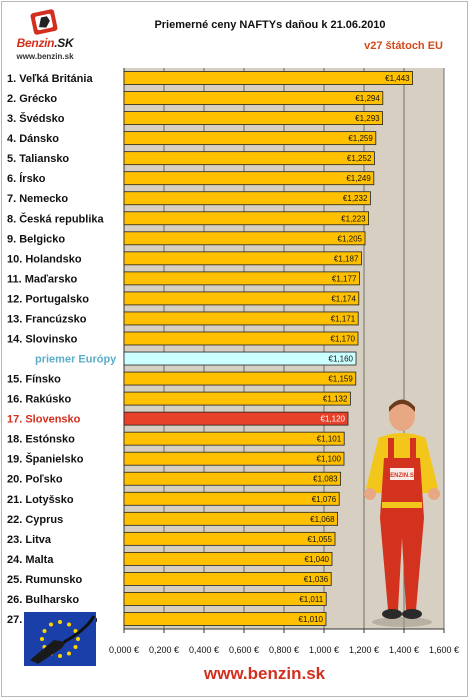 The width and height of the screenshot is (469, 698). What do you see at coordinates (50, 79) in the screenshot?
I see `category-label: 1. Veľká Británia` at bounding box center [50, 79].